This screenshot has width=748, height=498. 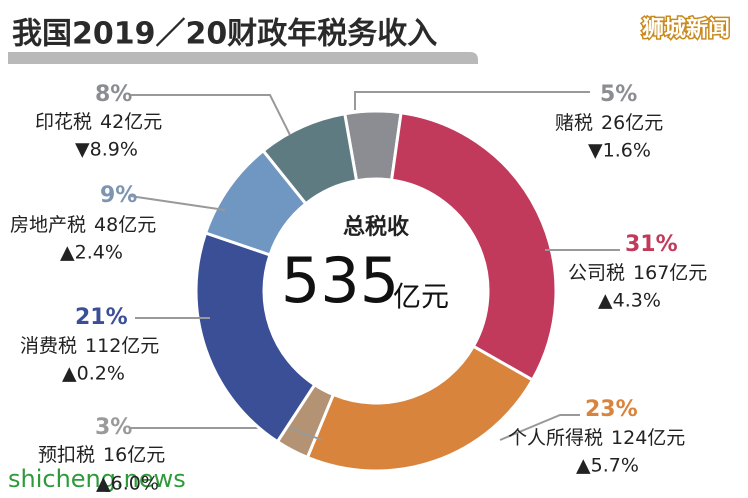 I want to click on amount-label: 112亿元, so click(x=122, y=346).